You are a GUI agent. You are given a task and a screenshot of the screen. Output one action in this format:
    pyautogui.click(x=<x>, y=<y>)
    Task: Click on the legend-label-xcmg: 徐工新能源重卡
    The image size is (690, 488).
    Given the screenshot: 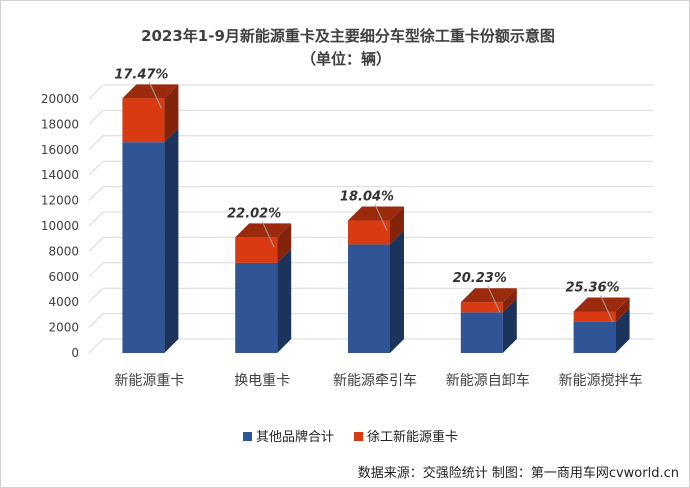 What is the action you would take?
    pyautogui.click(x=412, y=437)
    